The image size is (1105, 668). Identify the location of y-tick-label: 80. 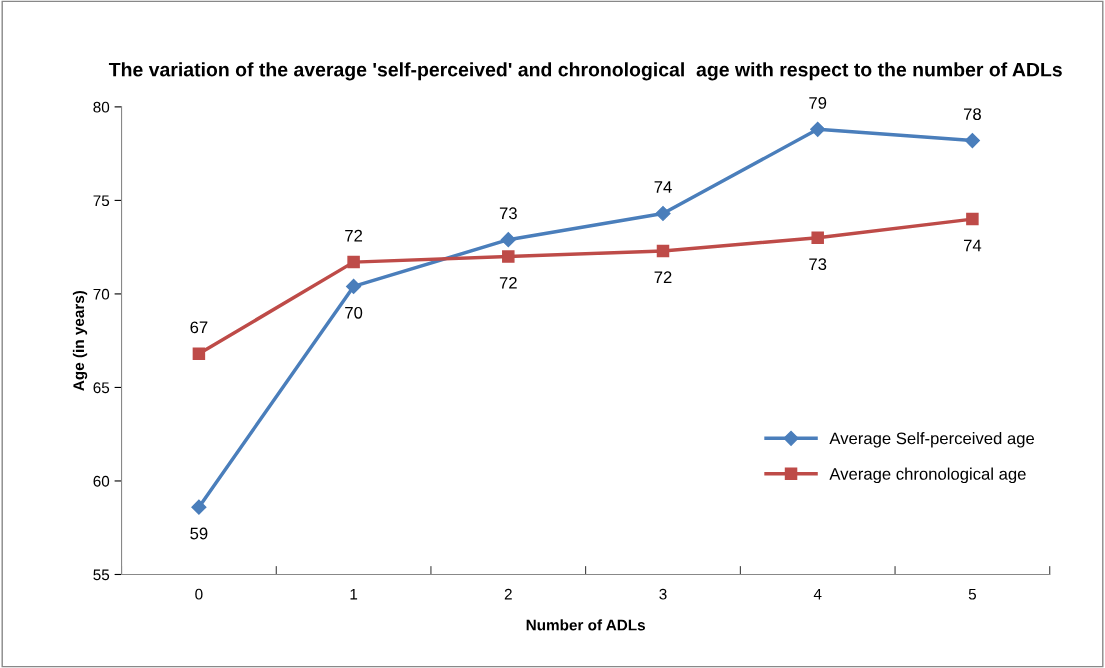
(101, 107).